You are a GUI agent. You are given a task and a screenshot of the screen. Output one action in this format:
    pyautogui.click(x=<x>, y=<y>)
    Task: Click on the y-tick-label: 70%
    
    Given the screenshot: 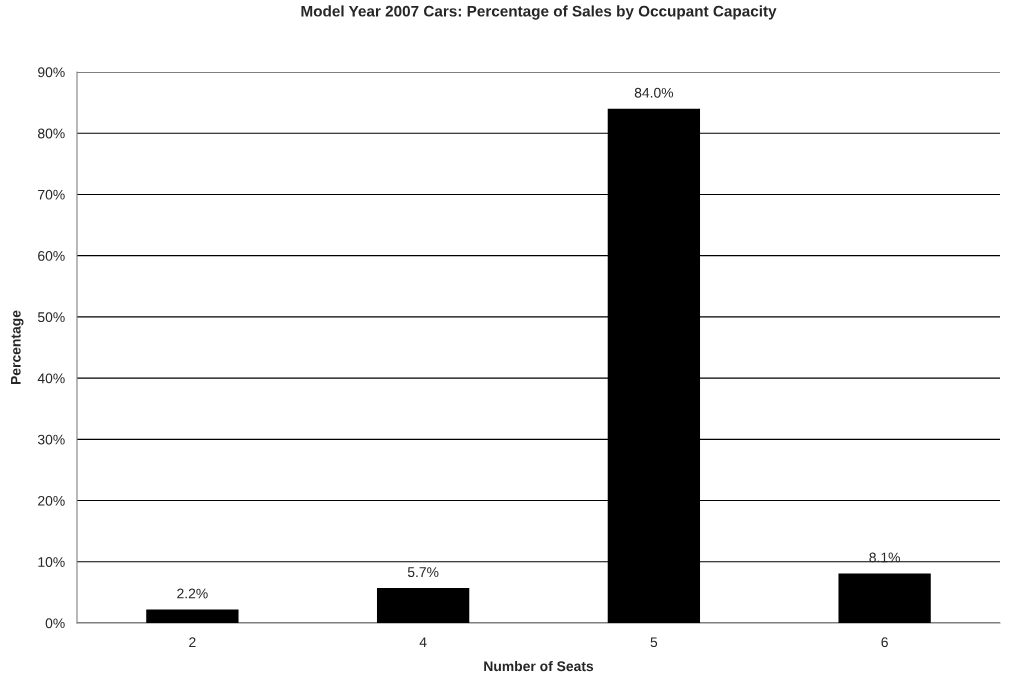 What is the action you would take?
    pyautogui.click(x=51, y=194)
    